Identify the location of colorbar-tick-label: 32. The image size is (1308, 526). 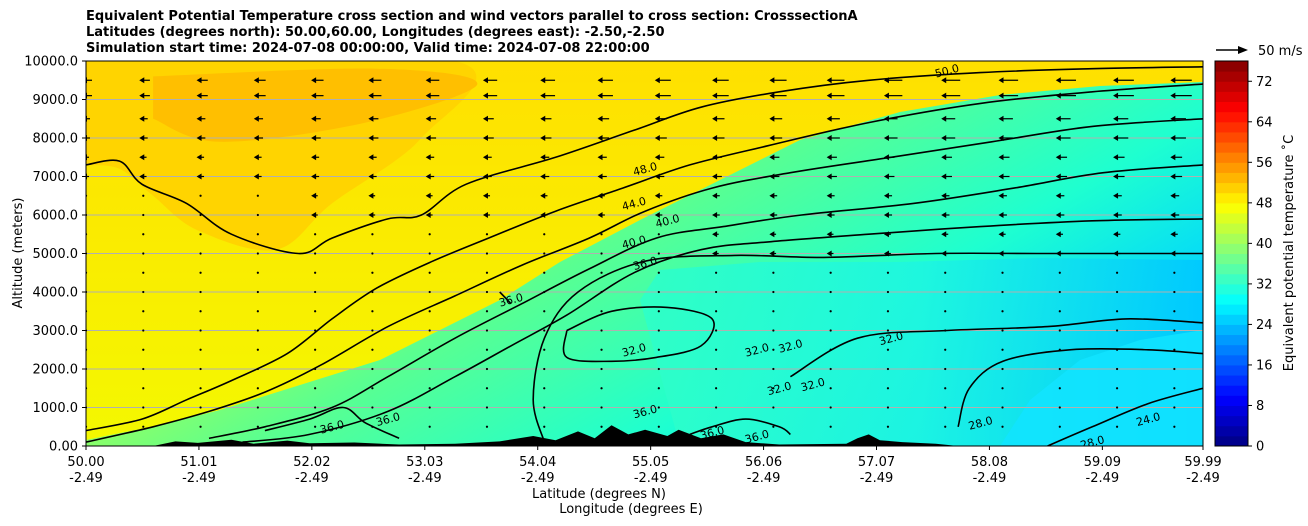
(1264, 284).